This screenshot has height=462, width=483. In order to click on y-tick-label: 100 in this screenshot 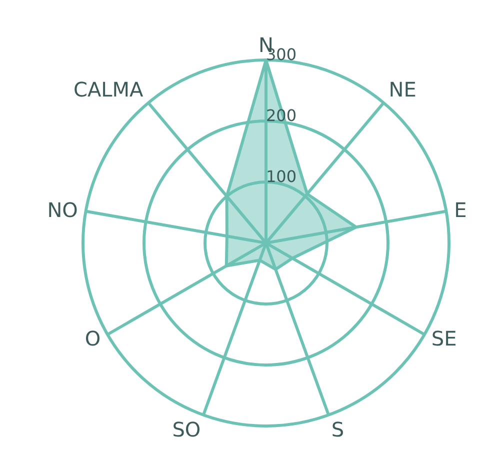, I will do `click(281, 176)`.